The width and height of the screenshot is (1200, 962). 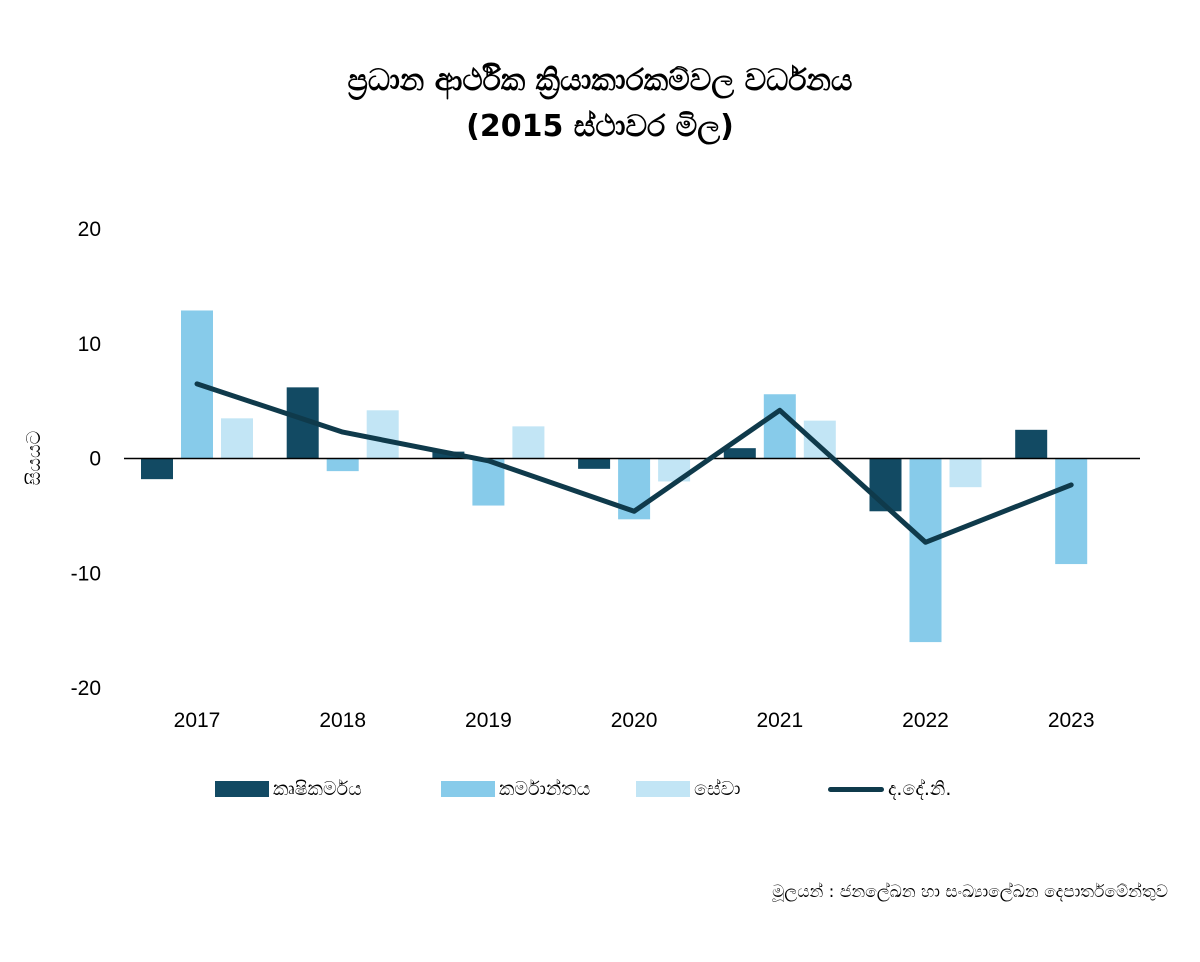 What do you see at coordinates (663, 789) in the screenshot?
I see `legend-swatch-services` at bounding box center [663, 789].